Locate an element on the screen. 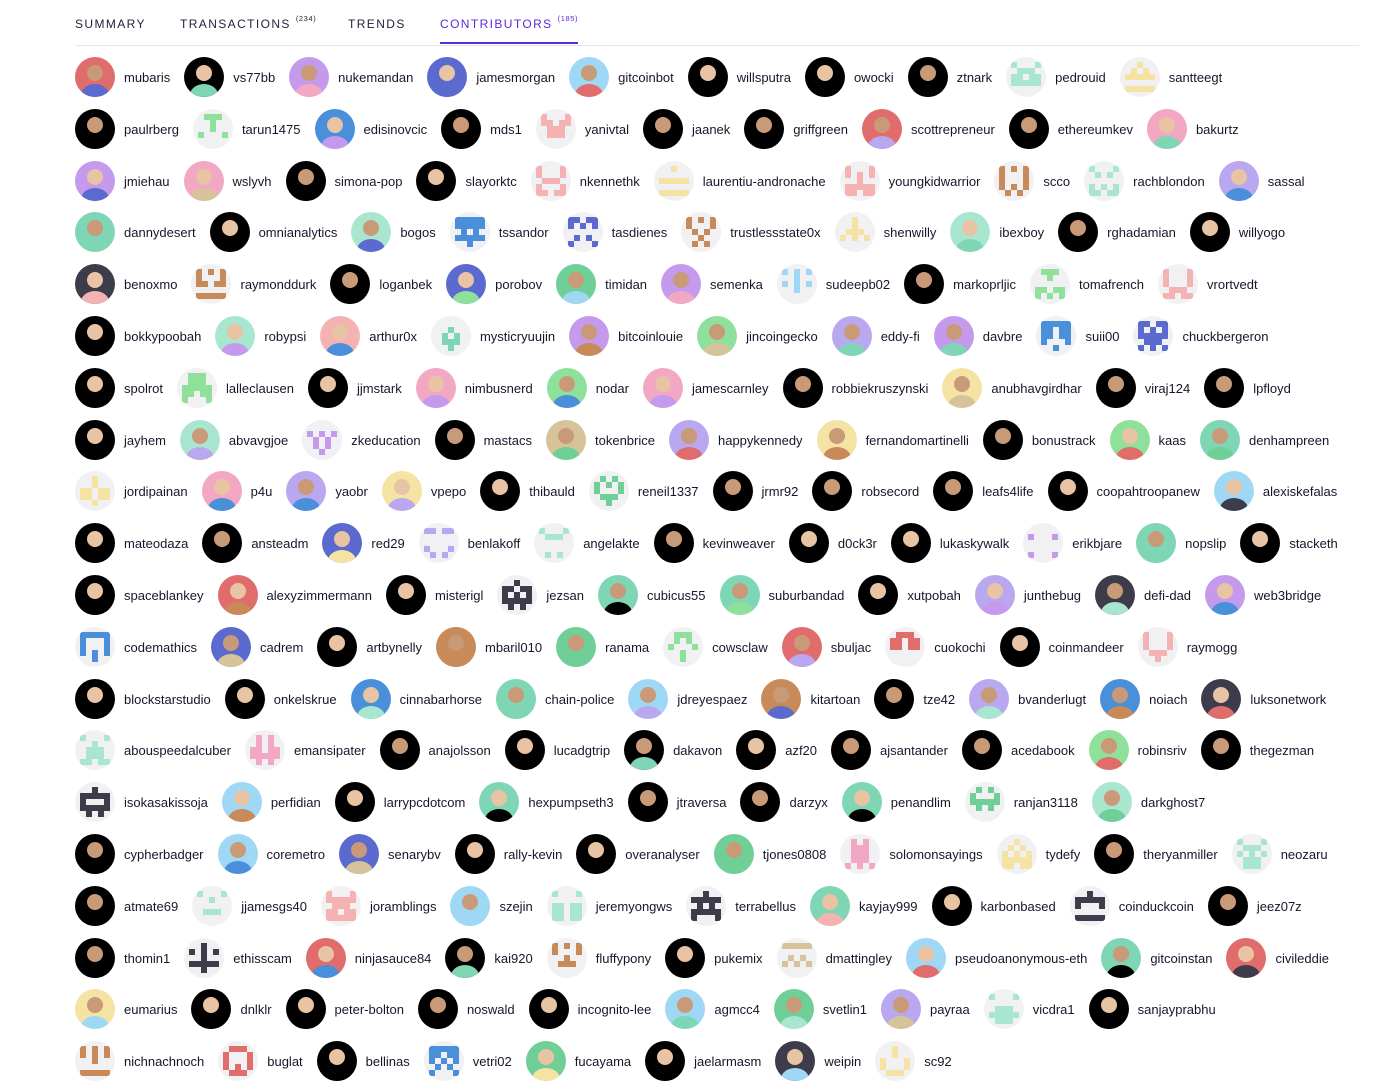 The width and height of the screenshot is (1400, 1091). contributor-item: p4u is located at coordinates (236, 491).